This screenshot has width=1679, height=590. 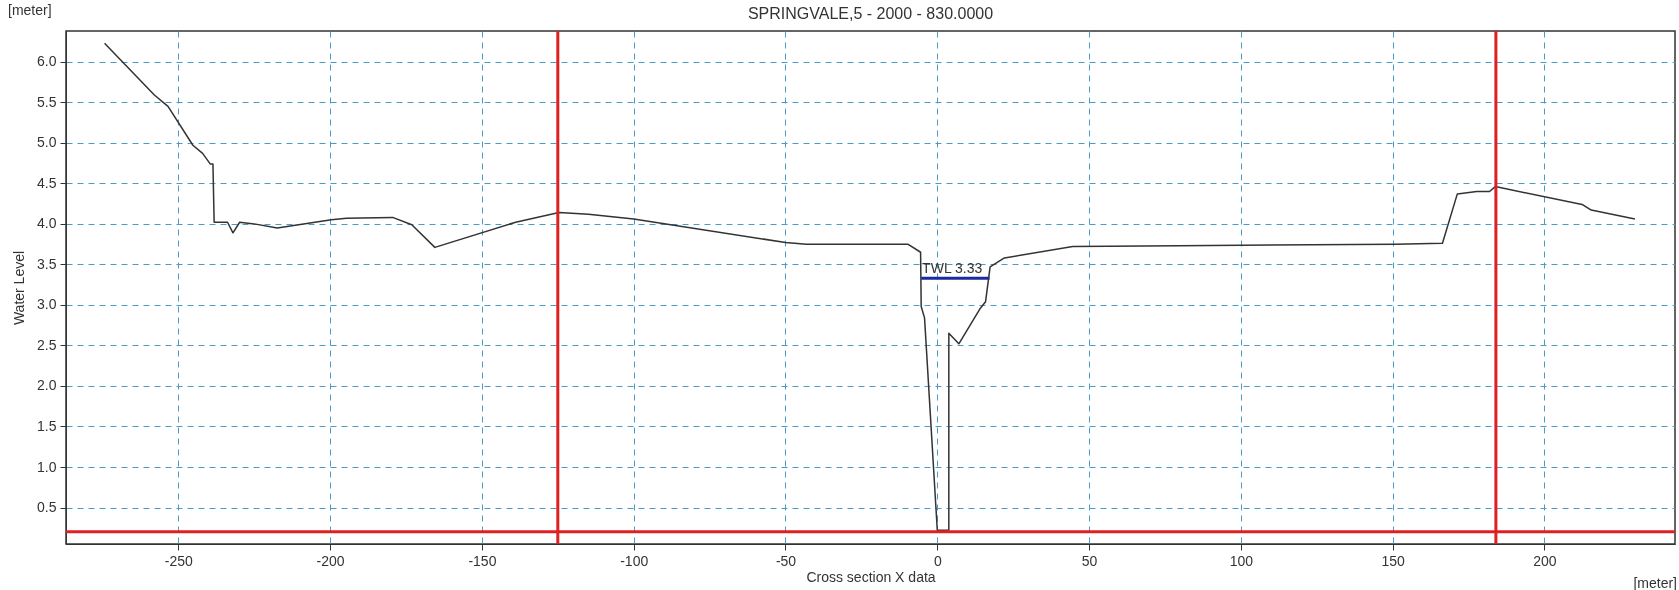 What do you see at coordinates (47, 263) in the screenshot?
I see `y-tick-label: 3.5` at bounding box center [47, 263].